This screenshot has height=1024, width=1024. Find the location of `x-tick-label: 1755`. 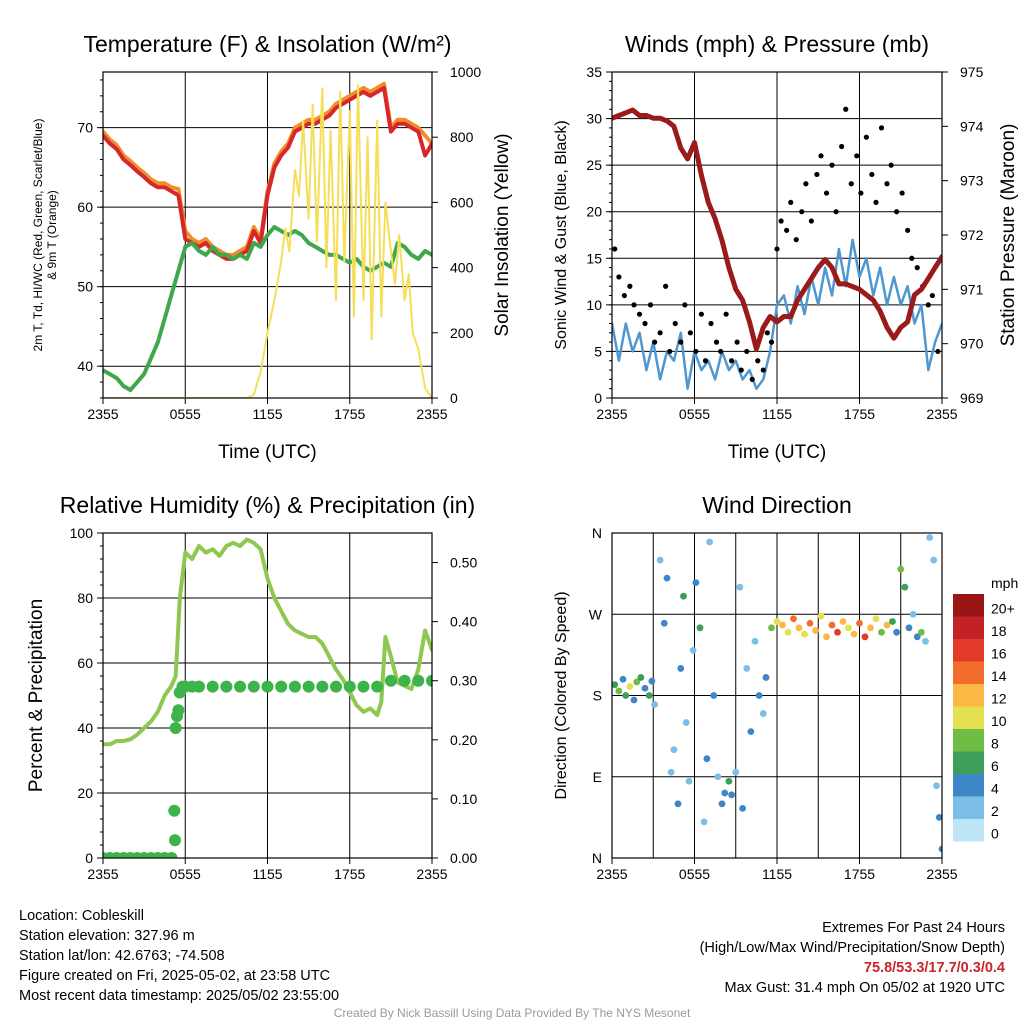

x-tick-label: 1755 is located at coordinates (859, 414).